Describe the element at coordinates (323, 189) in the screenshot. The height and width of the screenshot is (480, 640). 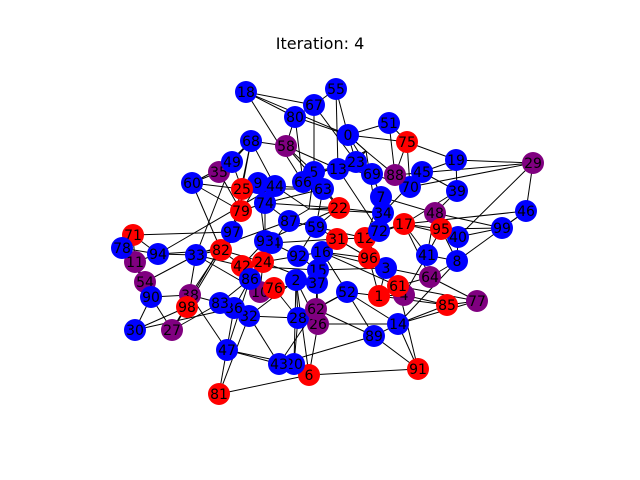
I see `graph-node: 63` at that location.